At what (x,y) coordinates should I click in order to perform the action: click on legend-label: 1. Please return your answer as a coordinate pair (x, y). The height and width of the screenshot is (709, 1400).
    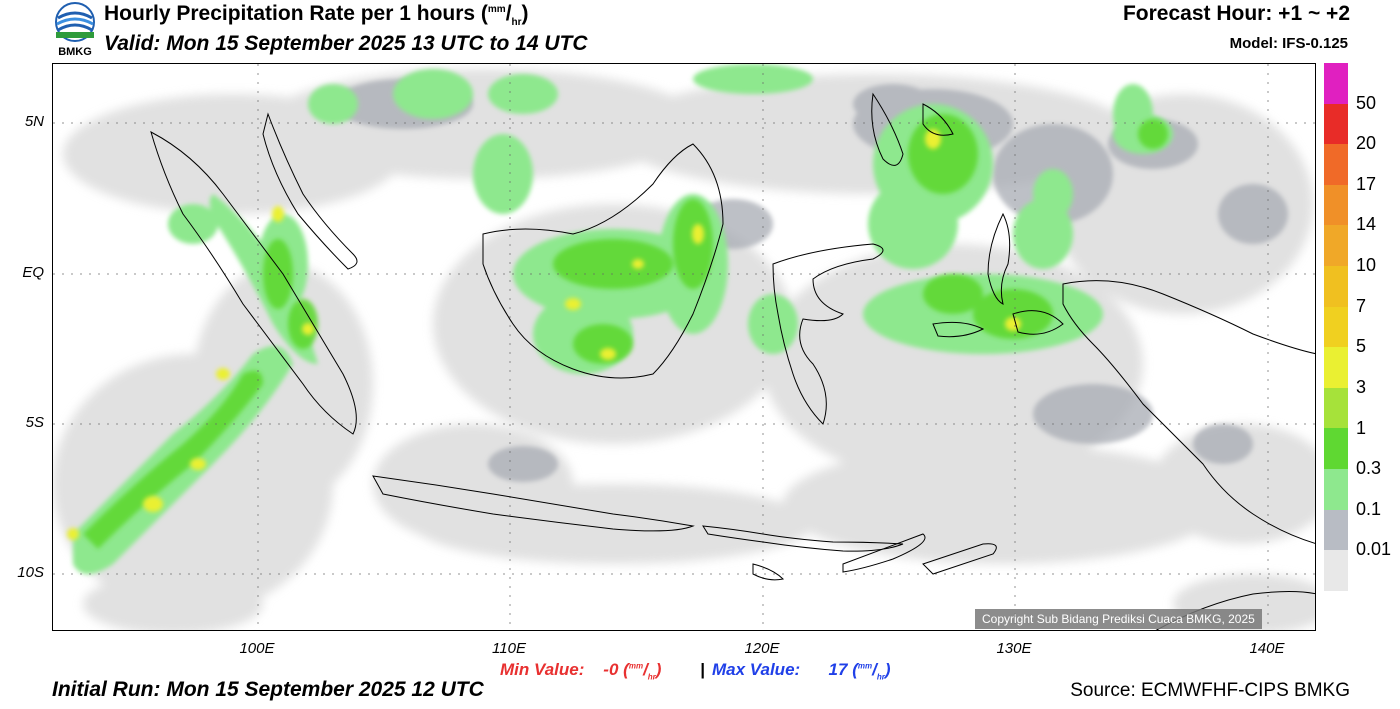
    Looking at the image, I should click on (1361, 427).